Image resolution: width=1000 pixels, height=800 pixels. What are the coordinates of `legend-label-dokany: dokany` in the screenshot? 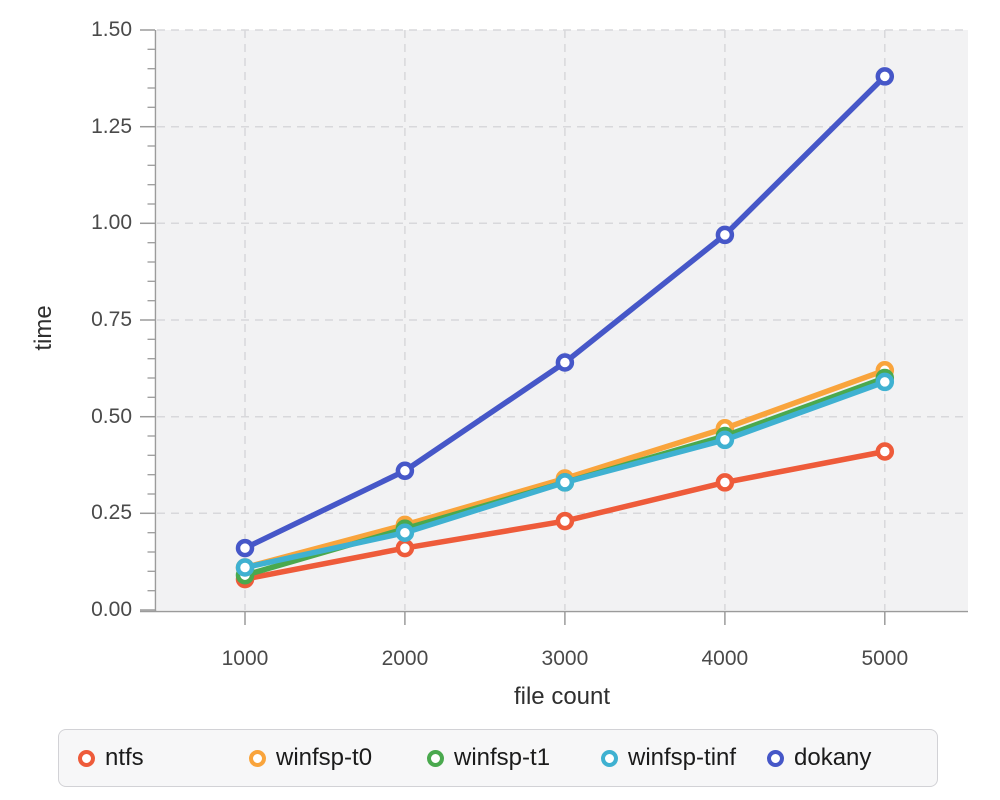 It's located at (833, 757).